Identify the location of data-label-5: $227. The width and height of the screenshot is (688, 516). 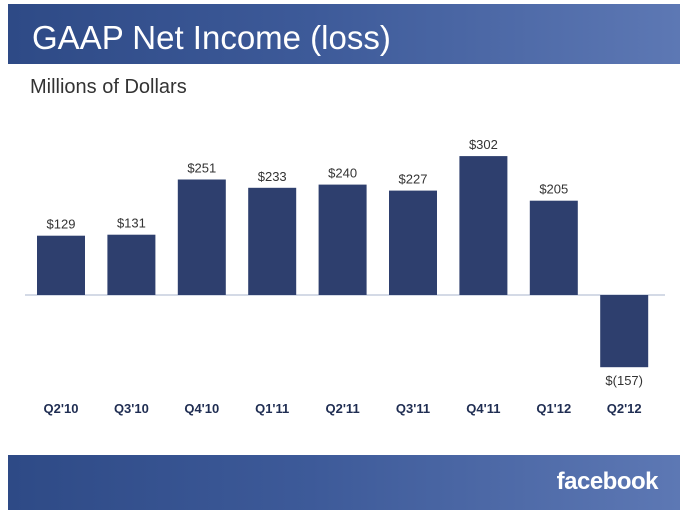
(413, 179).